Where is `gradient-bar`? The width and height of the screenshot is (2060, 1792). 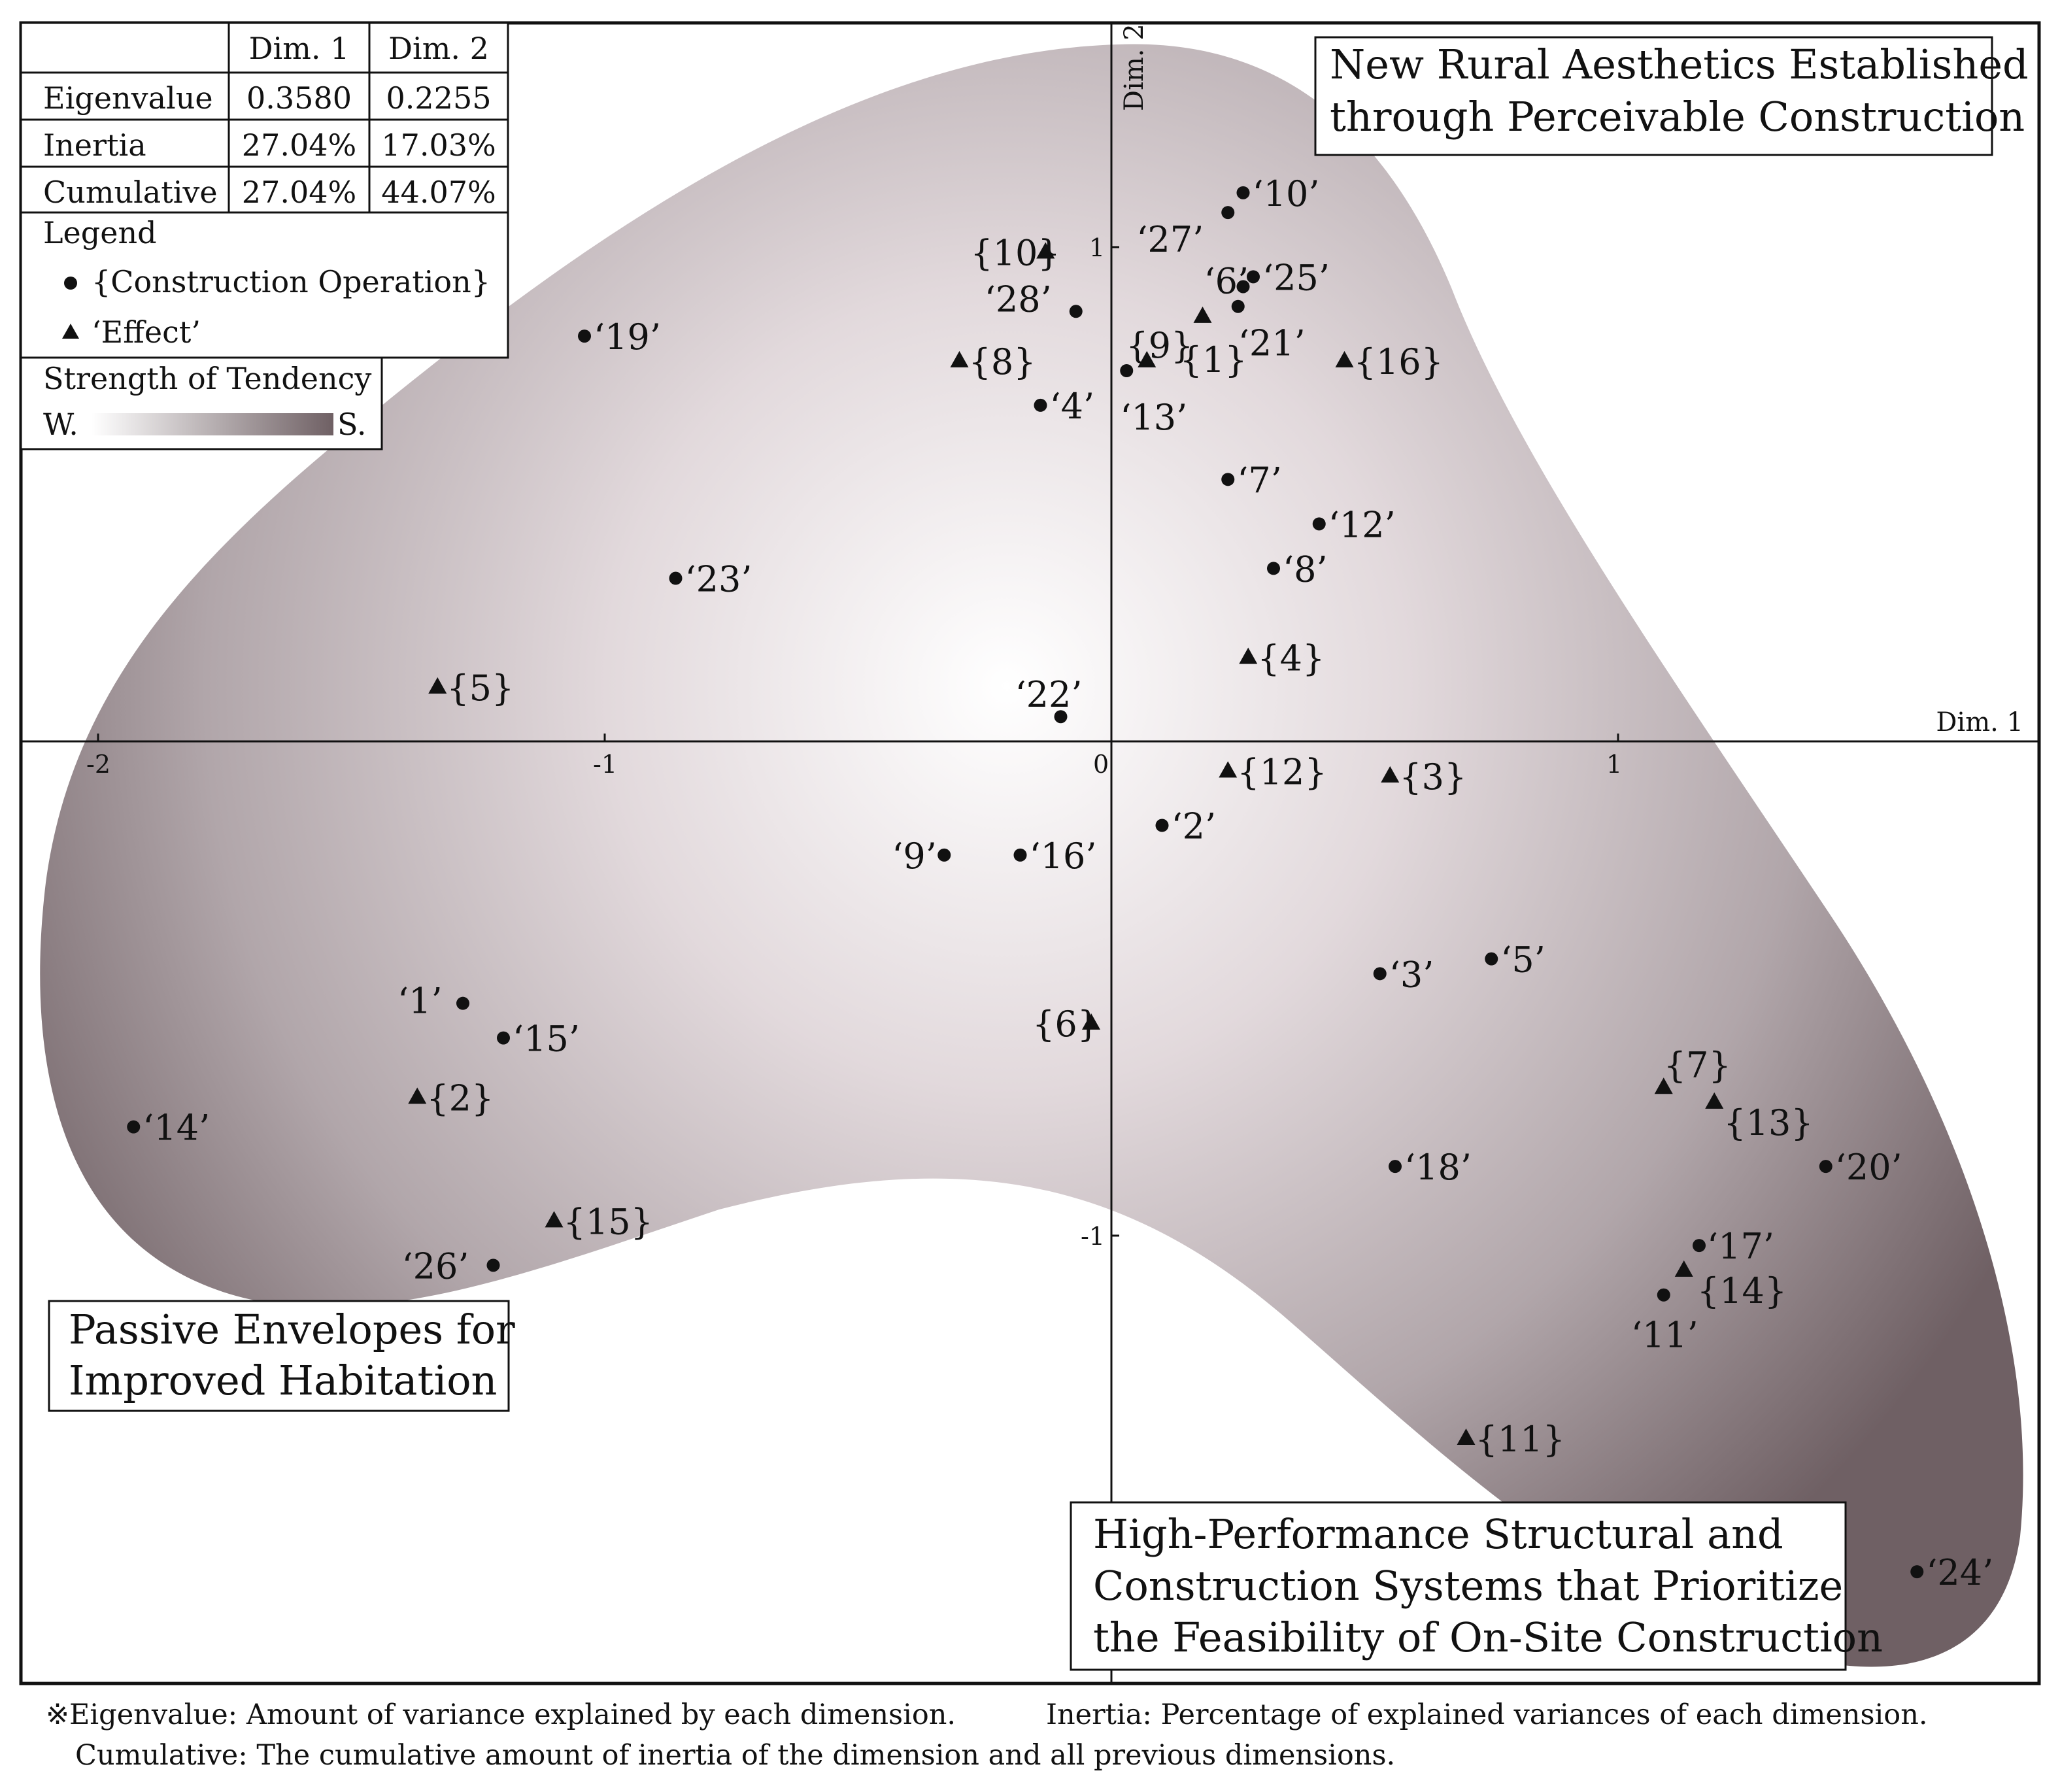 gradient-bar is located at coordinates (212, 424).